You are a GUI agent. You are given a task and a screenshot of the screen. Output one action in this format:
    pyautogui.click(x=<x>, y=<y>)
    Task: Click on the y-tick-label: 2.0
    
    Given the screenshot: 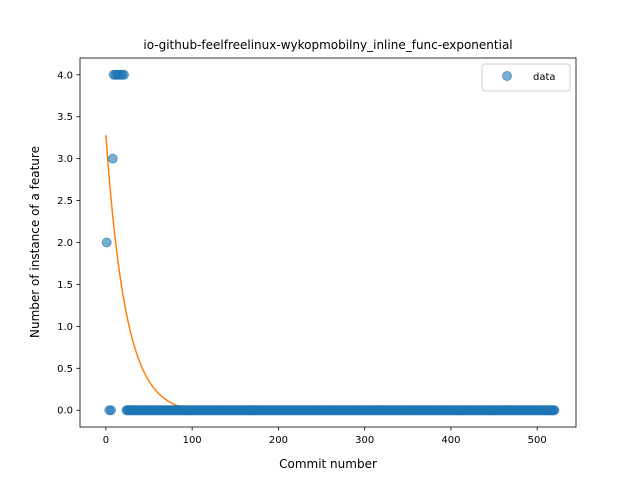 What is the action you would take?
    pyautogui.click(x=65, y=243)
    